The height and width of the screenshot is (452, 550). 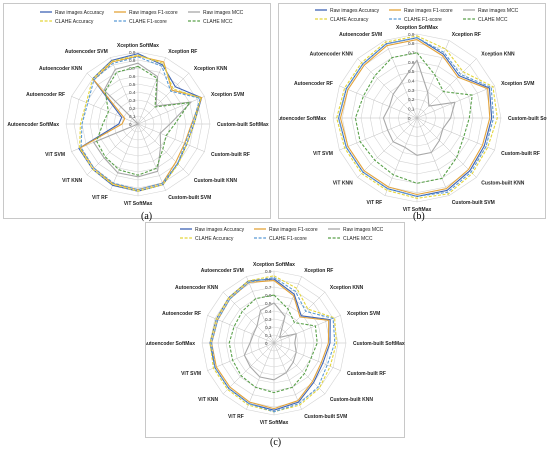 I want to click on tick-label: 0.2, so click(x=132, y=108).